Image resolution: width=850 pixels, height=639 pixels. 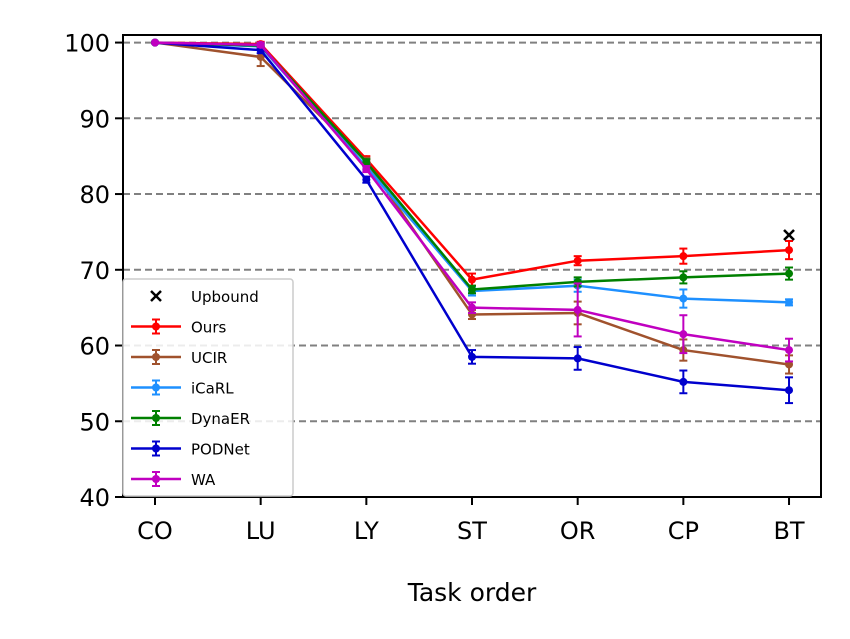 I want to click on x-tick-label: BT, so click(x=788, y=531).